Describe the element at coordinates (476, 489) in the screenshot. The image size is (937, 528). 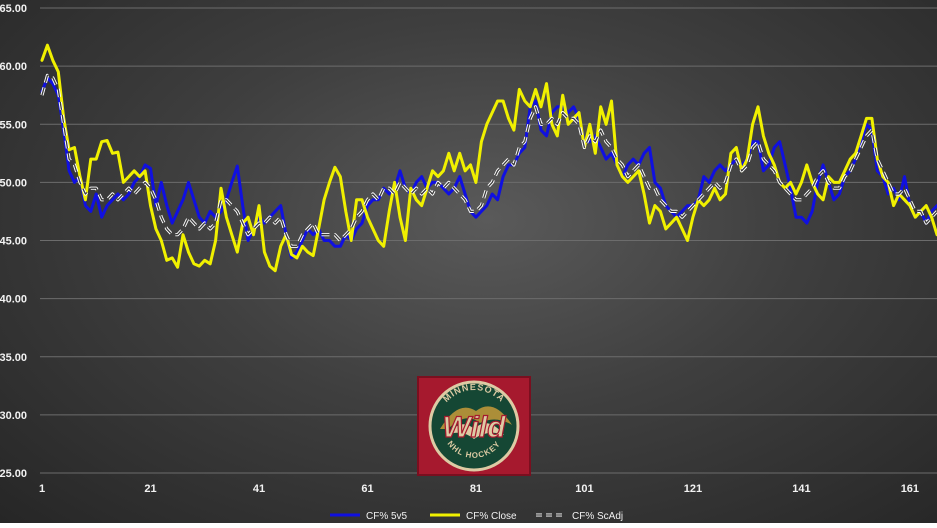
I see `x-tick-label: 81` at that location.